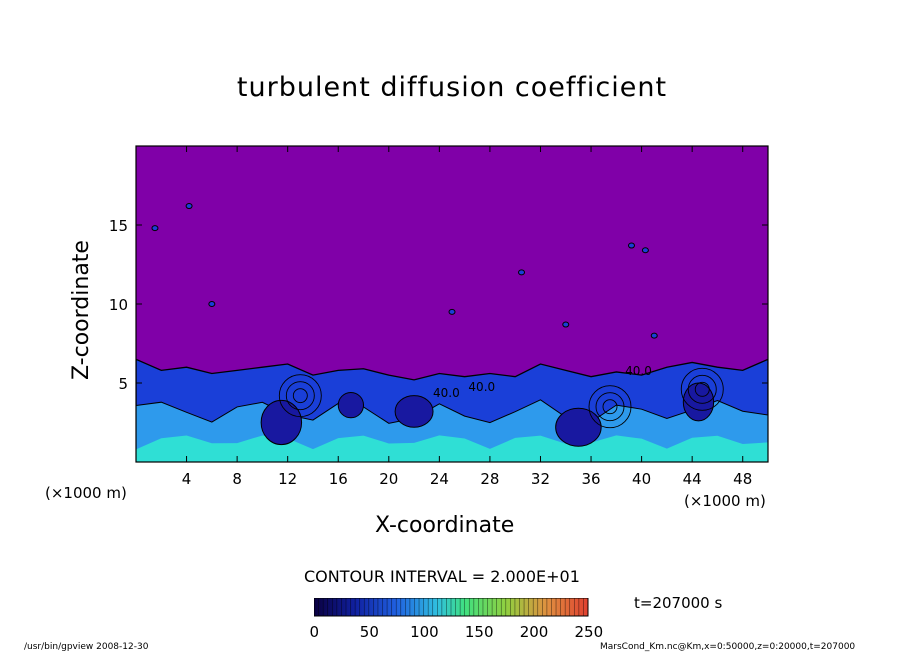 The width and height of the screenshot is (904, 654). What do you see at coordinates (452, 87) in the screenshot?
I see `chart-title: turbulent diffusion coefficient` at bounding box center [452, 87].